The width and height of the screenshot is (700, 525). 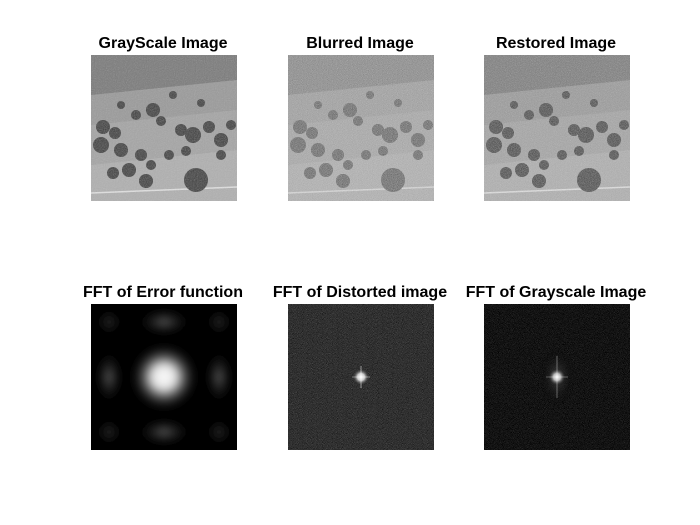 I want to click on panel-title-fft-distorted: FFT of Distorted image, so click(x=360, y=292).